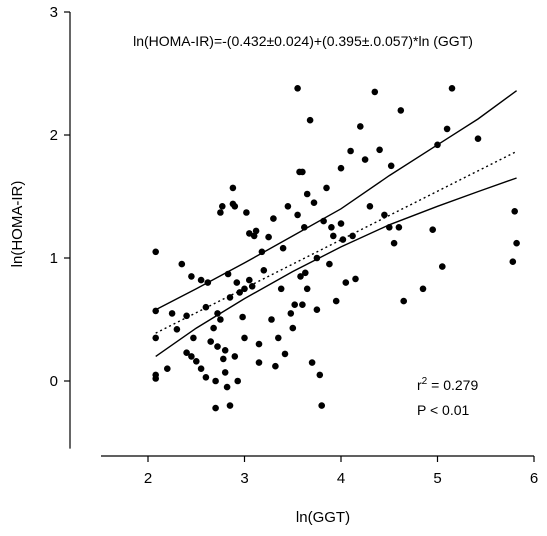 This screenshot has height=536, width=547. What do you see at coordinates (17, 224) in the screenshot?
I see `y-axis-label: ln(HOMA-IR)` at bounding box center [17, 224].